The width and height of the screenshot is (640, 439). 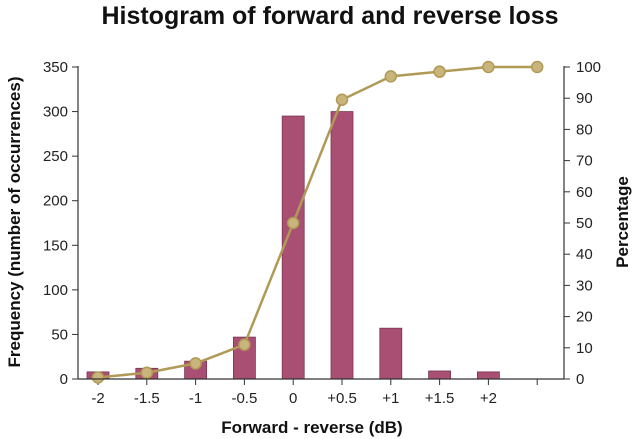 I want to click on left-tick-label: 200, so click(x=55, y=201).